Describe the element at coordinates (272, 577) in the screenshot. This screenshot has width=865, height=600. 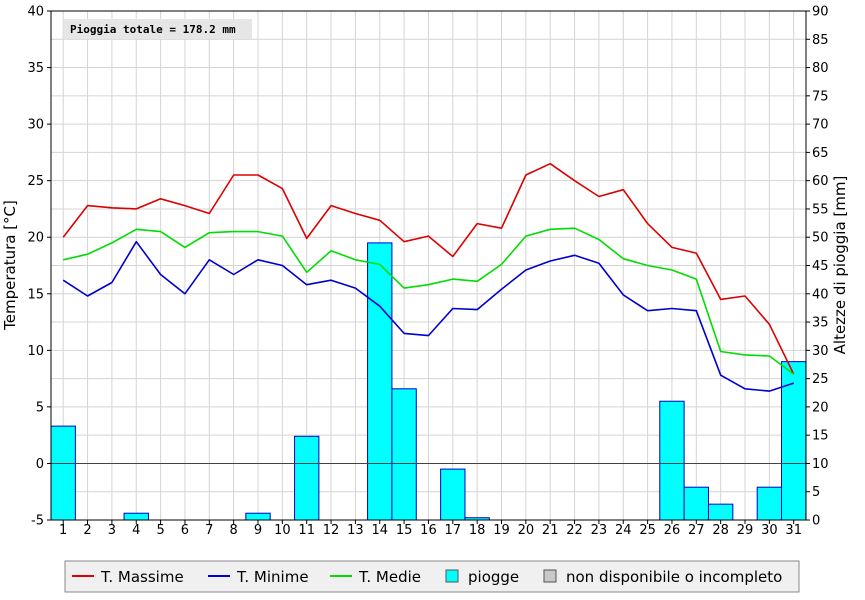
I see `legend-label-t-minime: T. Minime` at that location.